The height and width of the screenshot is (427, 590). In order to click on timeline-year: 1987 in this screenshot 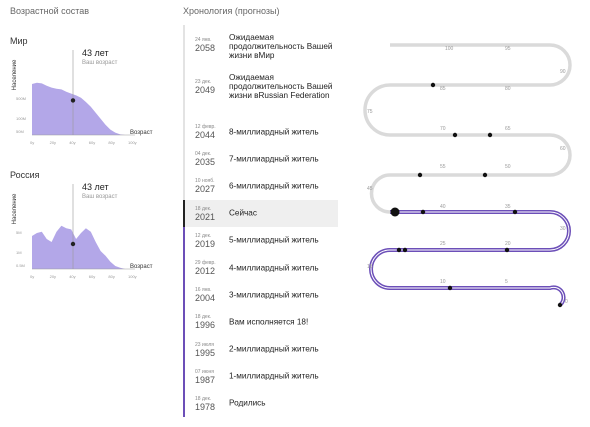, I will do `click(205, 379)`.